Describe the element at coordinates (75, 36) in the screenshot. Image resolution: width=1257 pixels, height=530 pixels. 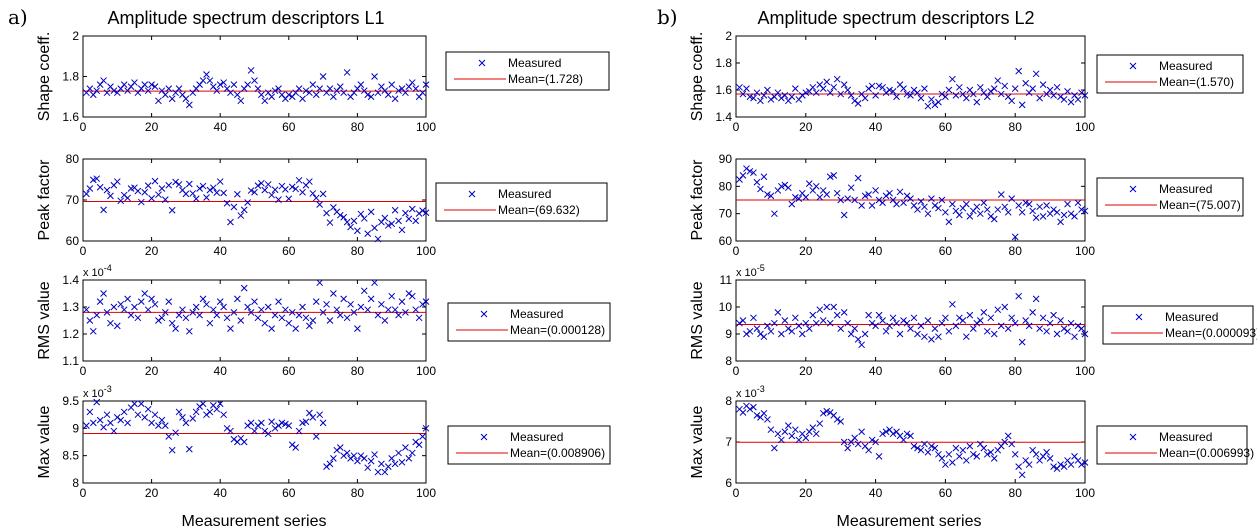
I see `y-tick-label: 2` at that location.